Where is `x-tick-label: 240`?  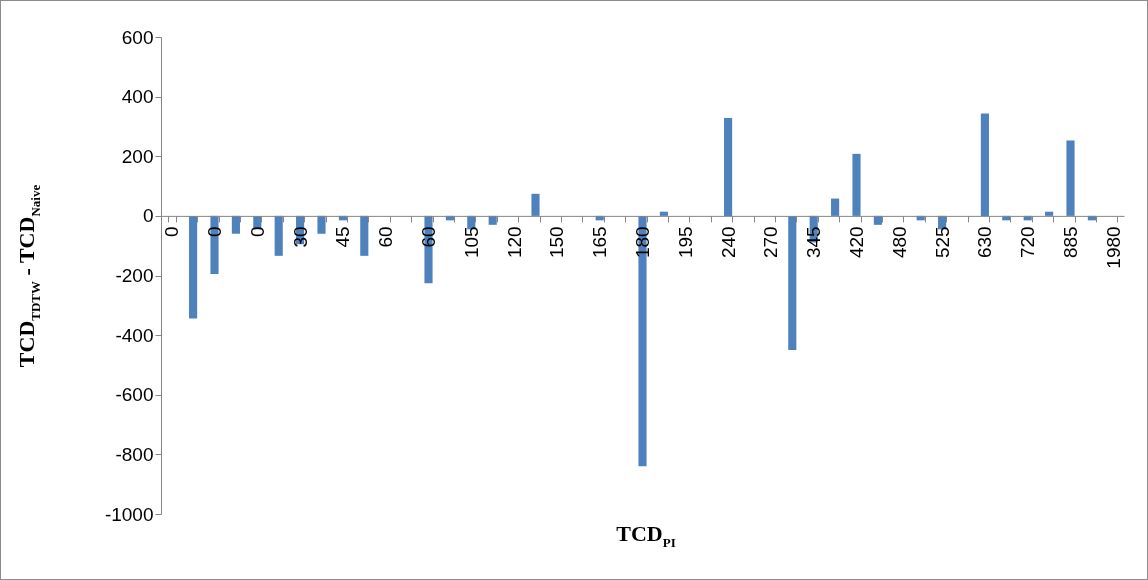 x-tick-label: 240 is located at coordinates (728, 242).